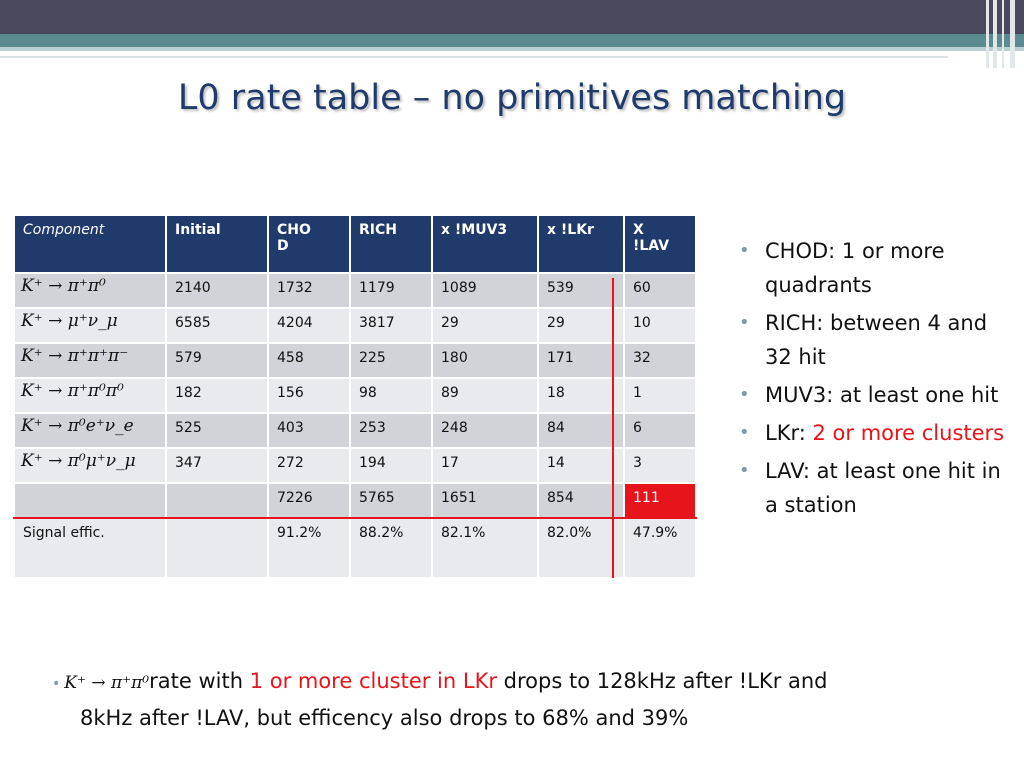 Image resolution: width=1024 pixels, height=768 pixels. What do you see at coordinates (662, 681) in the screenshot?
I see `summary-part: drops to 128kHz after !LKr and` at bounding box center [662, 681].